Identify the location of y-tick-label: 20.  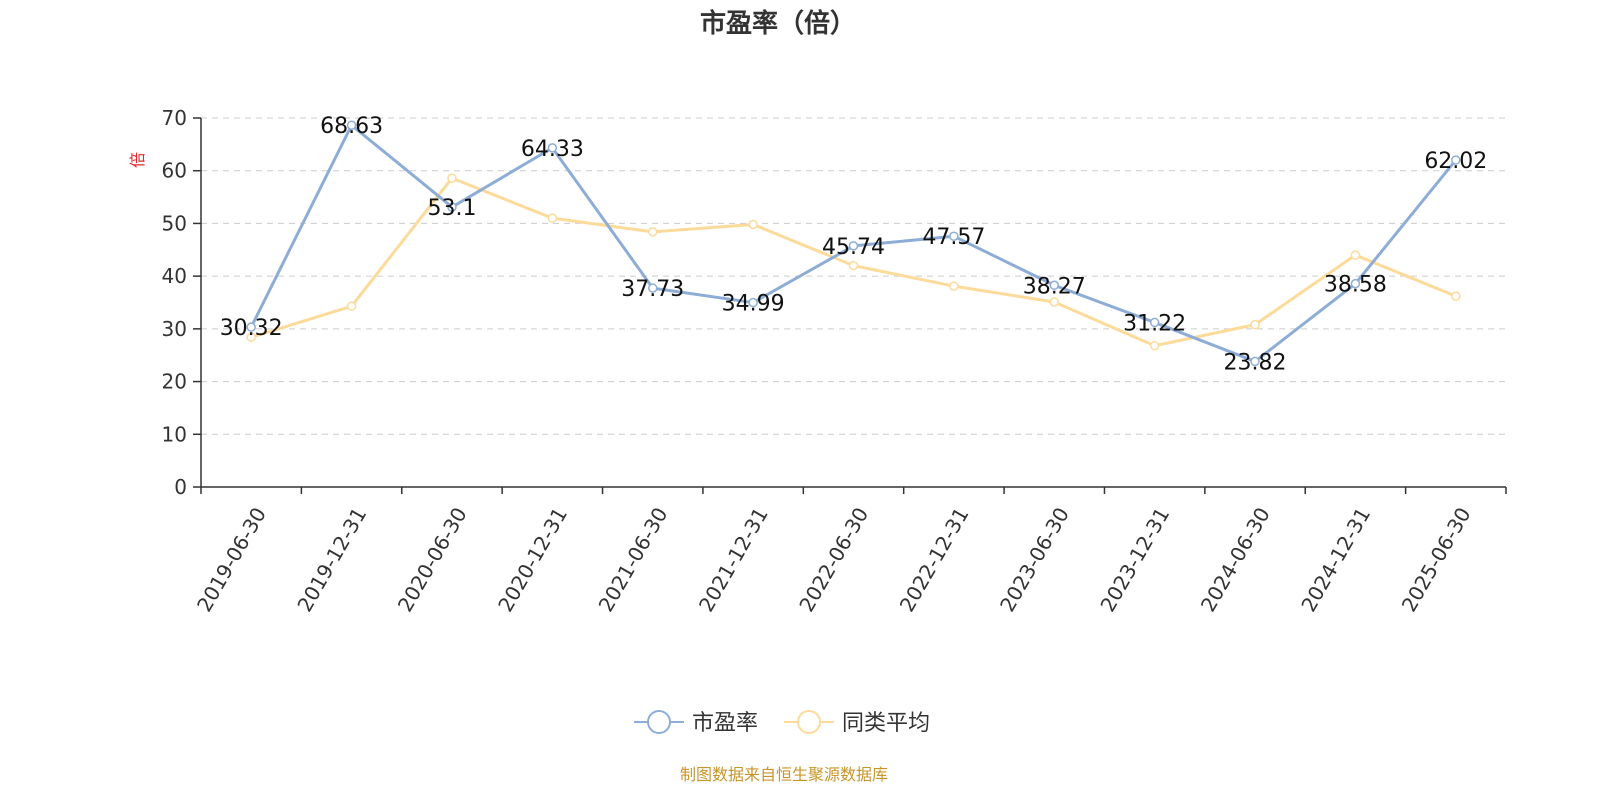
(174, 382).